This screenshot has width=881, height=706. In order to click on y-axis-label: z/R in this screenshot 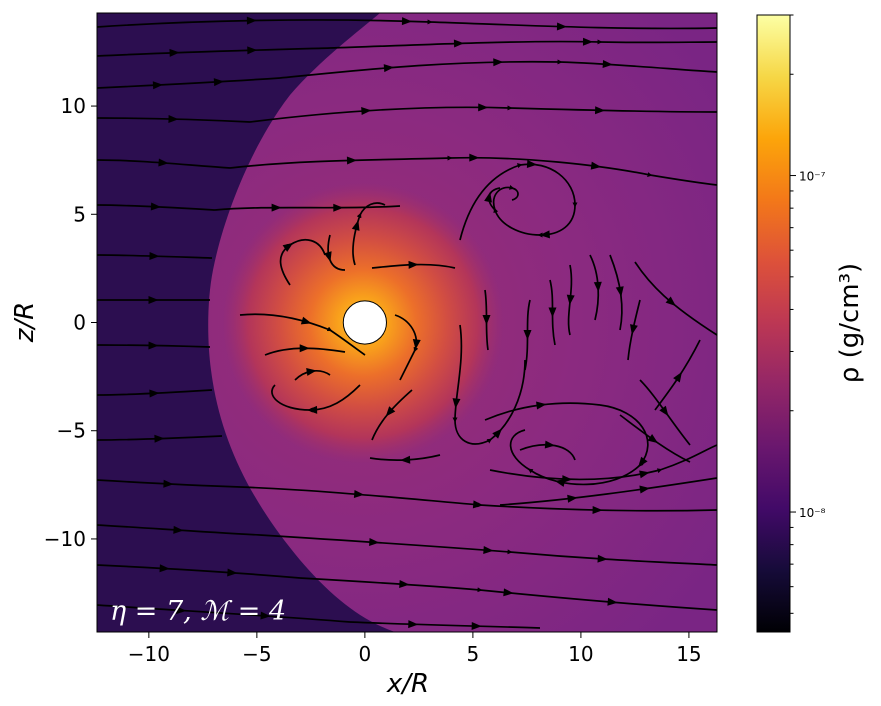, I will do `click(25, 322)`.